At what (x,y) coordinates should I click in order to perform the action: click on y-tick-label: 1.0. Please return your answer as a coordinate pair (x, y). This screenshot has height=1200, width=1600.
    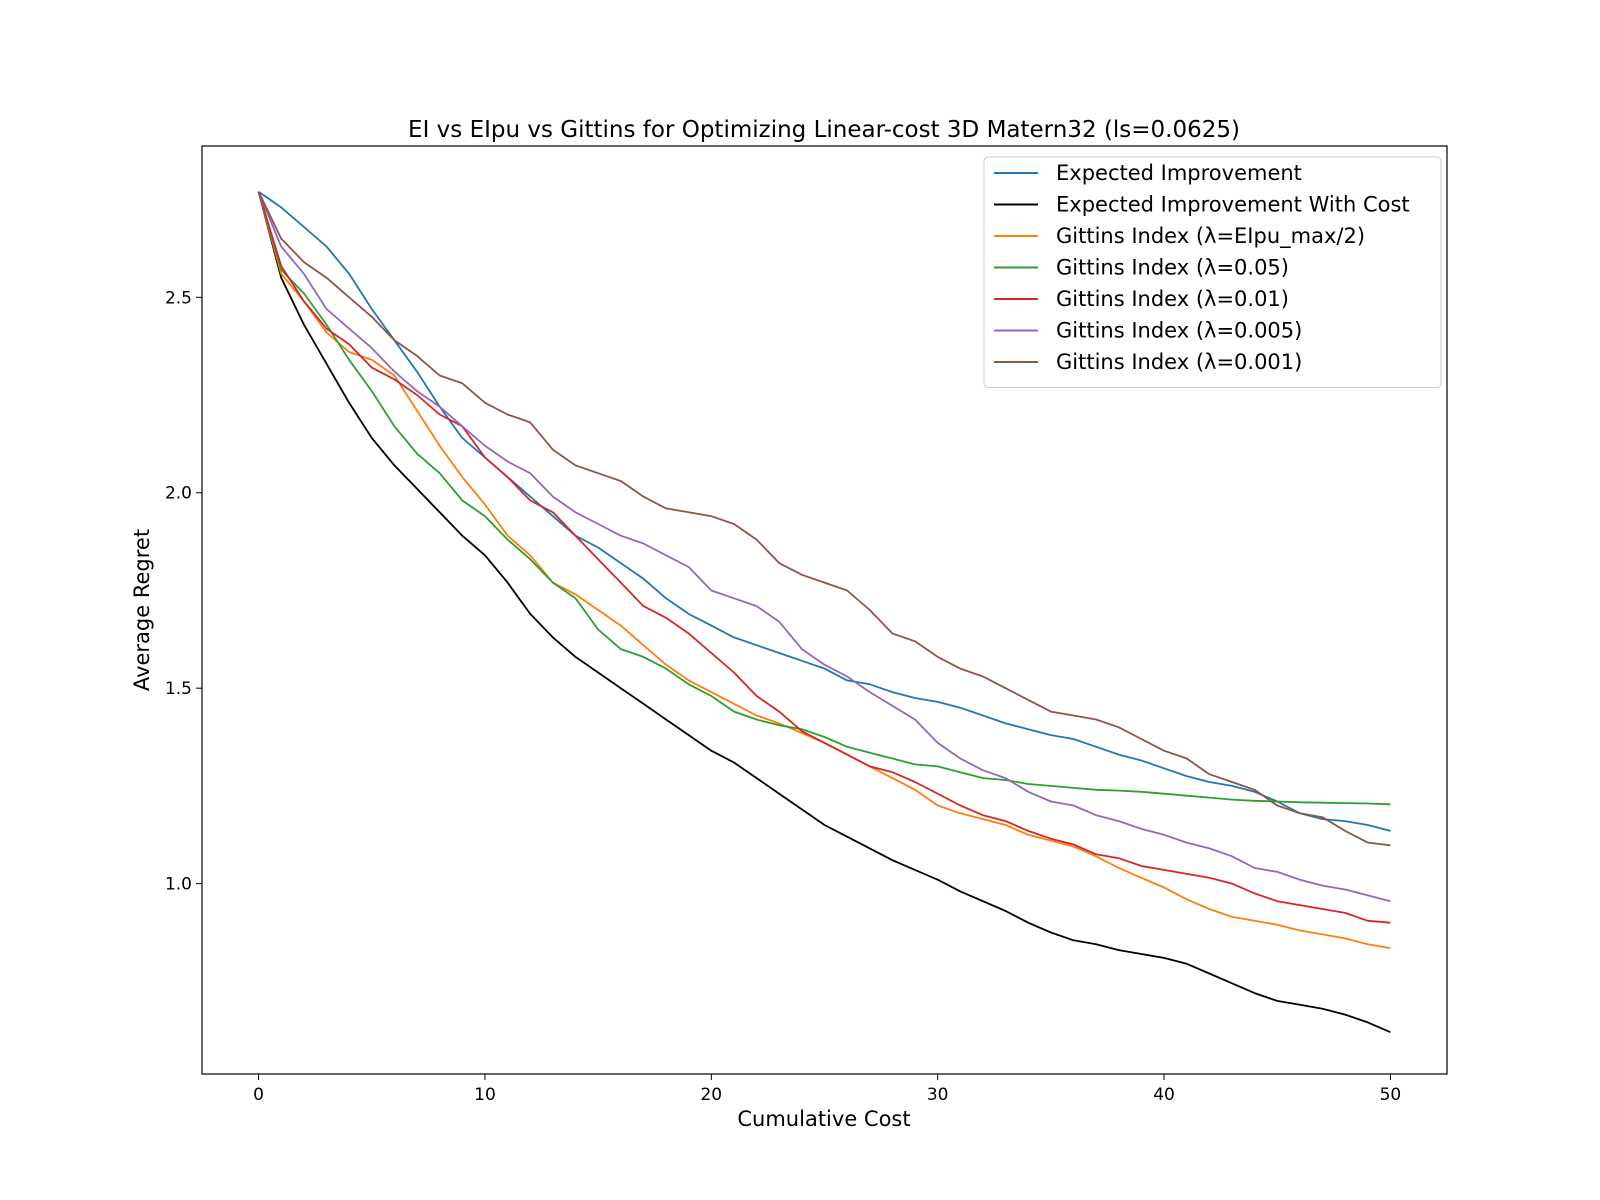
    Looking at the image, I should click on (178, 885).